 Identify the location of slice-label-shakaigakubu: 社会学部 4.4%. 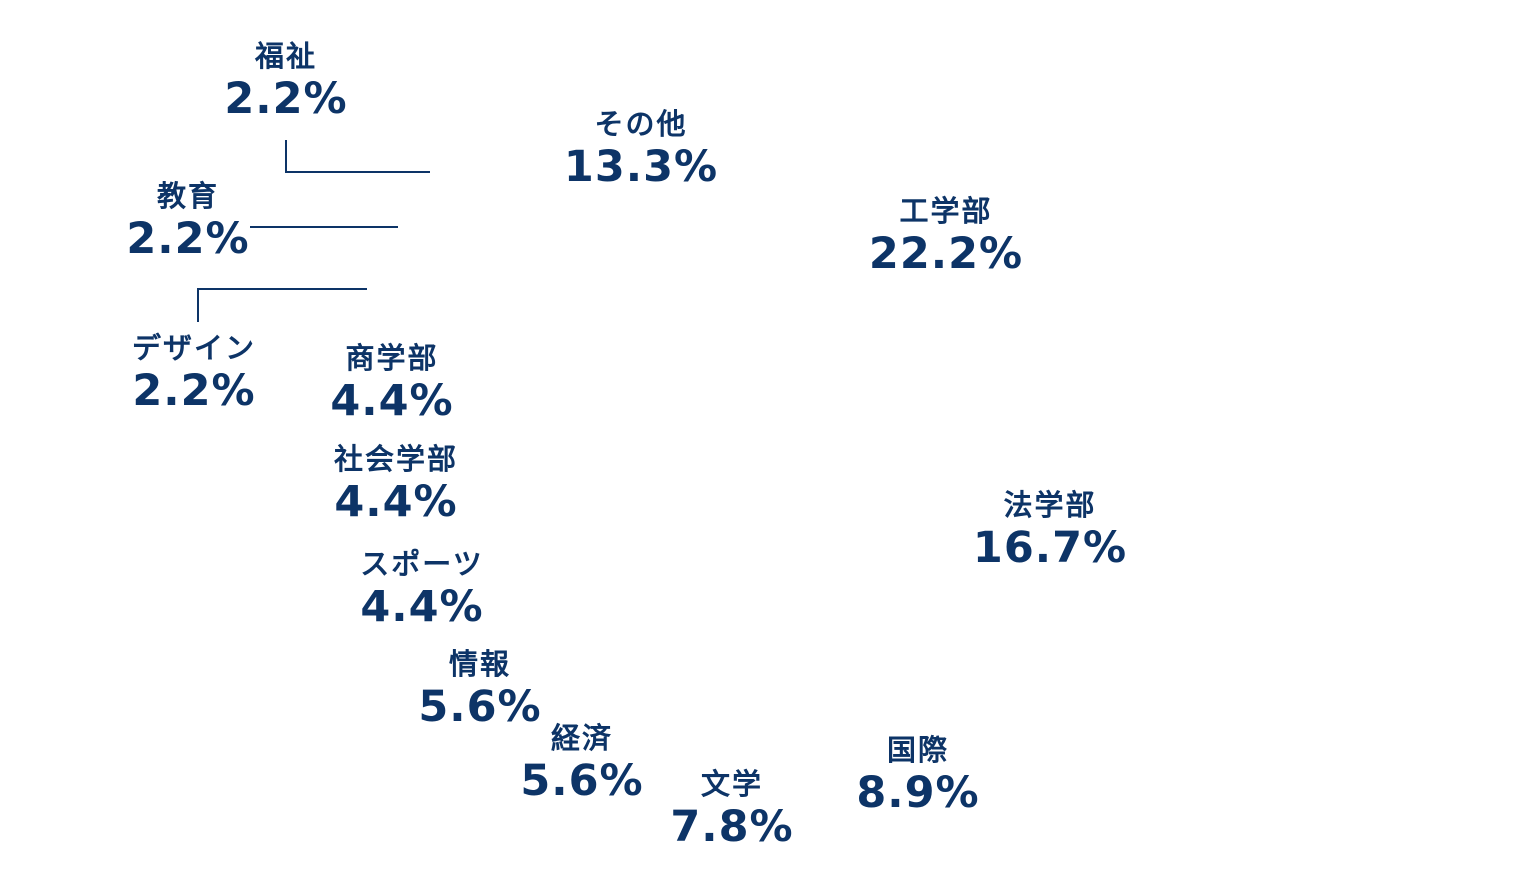
(396, 484).